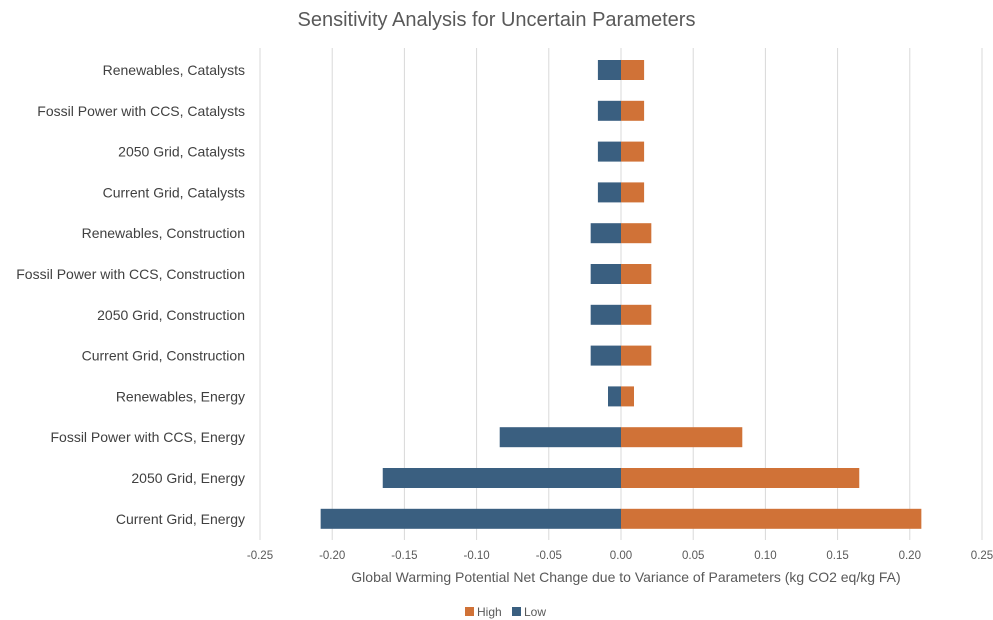 This screenshot has width=993, height=620. Describe the element at coordinates (516, 611) in the screenshot. I see `legend-swatch-low` at that location.